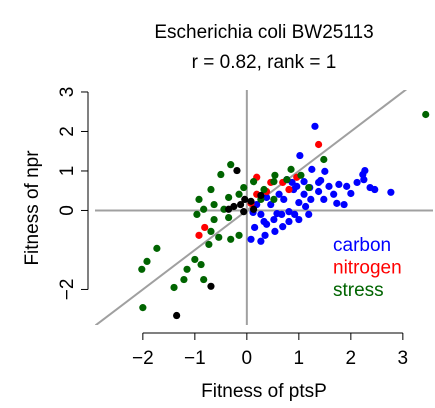 The width and height of the screenshot is (435, 408). I want to click on x-tick-label: −1, so click(195, 358).